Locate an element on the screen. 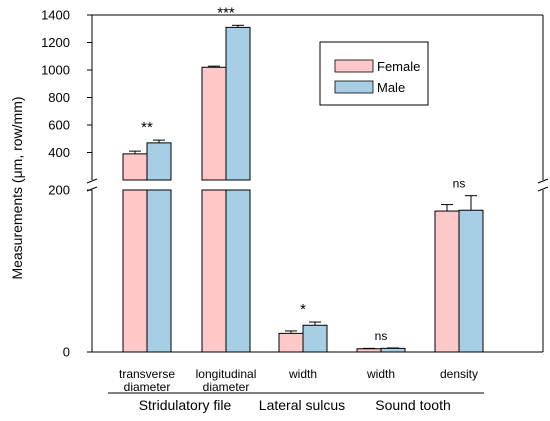 Image resolution: width=550 pixels, height=421 pixels. significance-label: * is located at coordinates (303, 309).